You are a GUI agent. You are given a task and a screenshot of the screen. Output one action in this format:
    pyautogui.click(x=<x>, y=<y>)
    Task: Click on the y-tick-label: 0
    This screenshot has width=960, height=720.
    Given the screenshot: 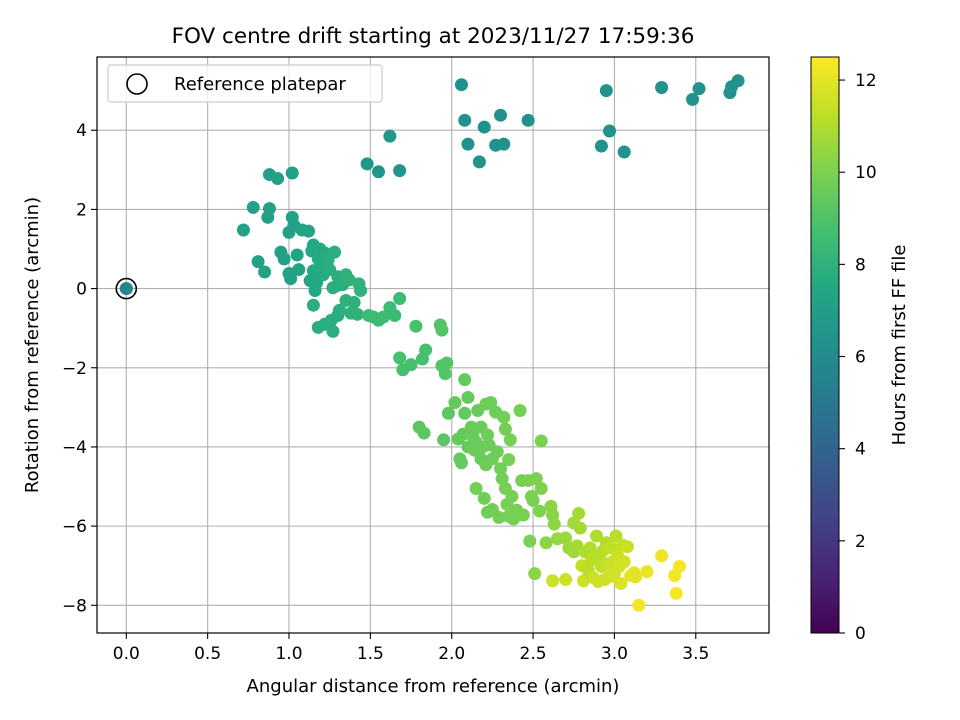 What is the action you would take?
    pyautogui.click(x=81, y=290)
    